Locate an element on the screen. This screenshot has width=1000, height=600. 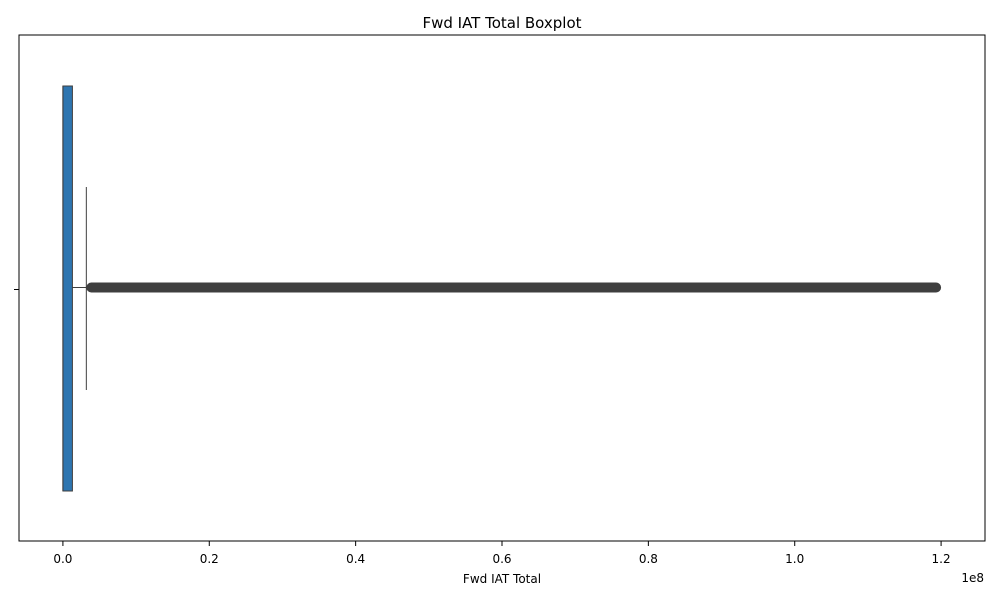
x-tick-label: 1.2 is located at coordinates (941, 559).